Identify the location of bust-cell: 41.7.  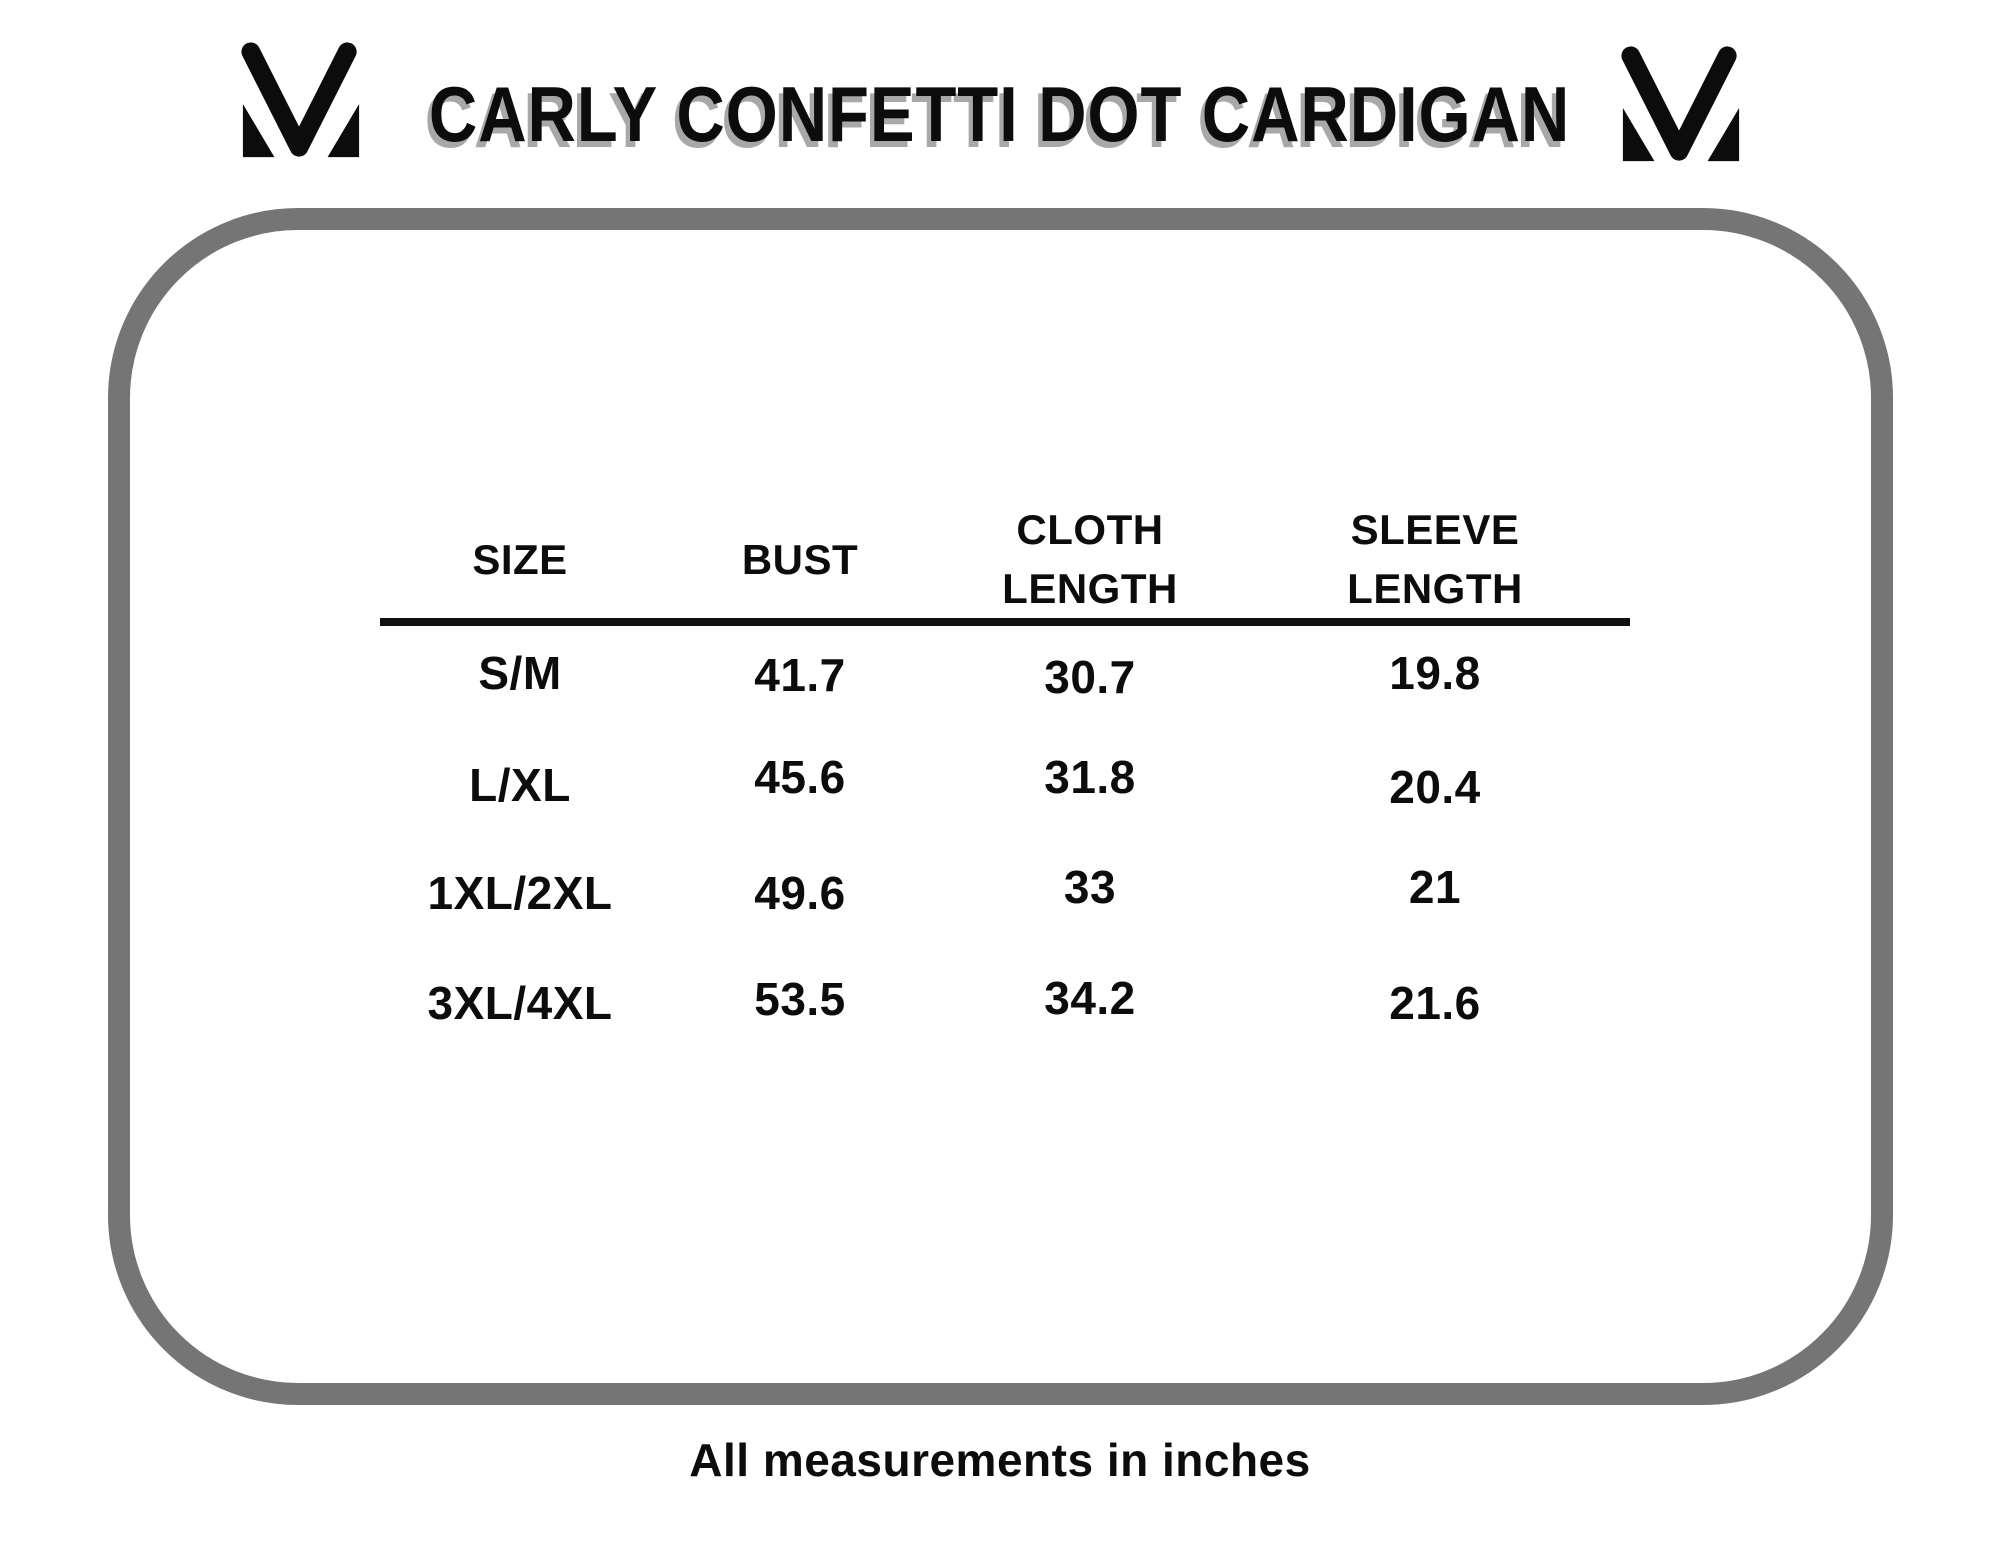
(800, 675).